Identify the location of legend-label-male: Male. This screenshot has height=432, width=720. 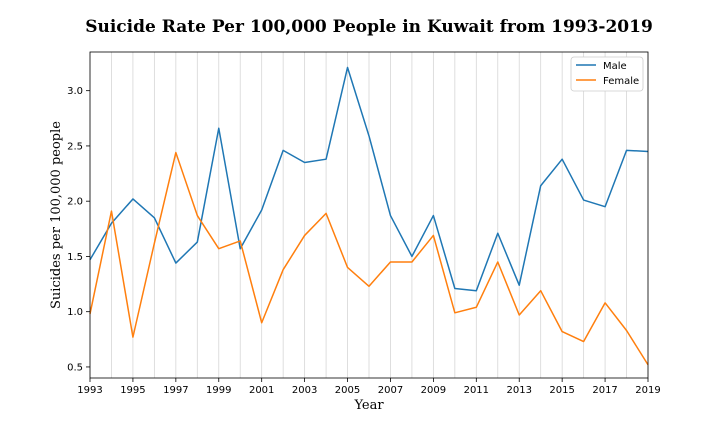
(615, 66).